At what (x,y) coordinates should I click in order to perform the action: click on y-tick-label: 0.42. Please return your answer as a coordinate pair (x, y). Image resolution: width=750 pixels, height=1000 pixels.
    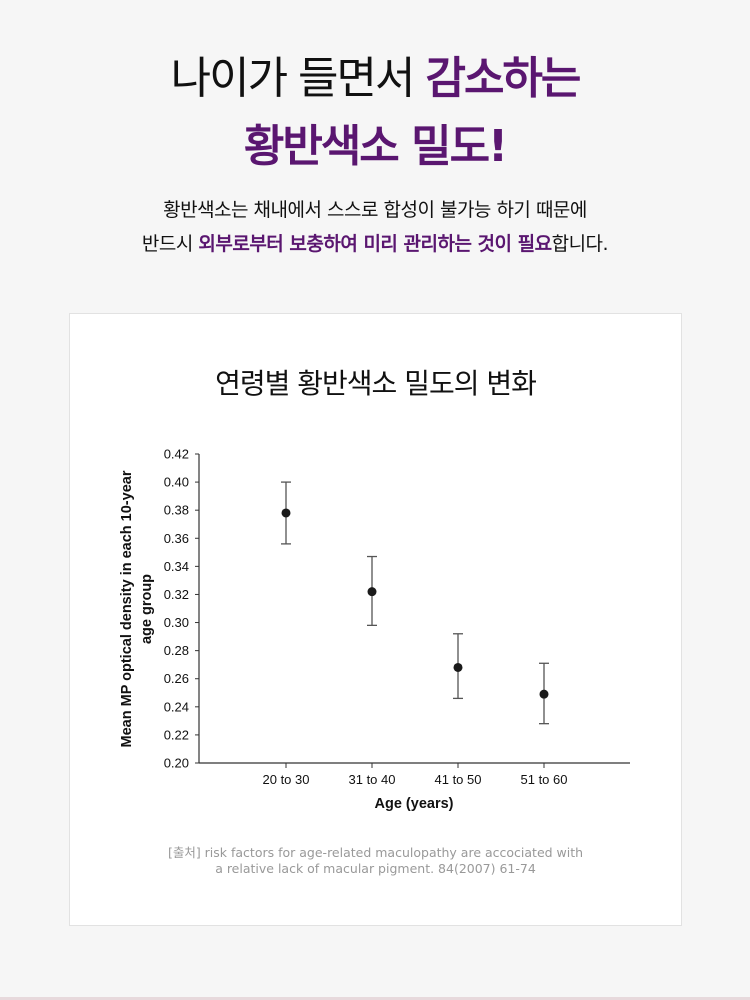
    Looking at the image, I should click on (176, 454).